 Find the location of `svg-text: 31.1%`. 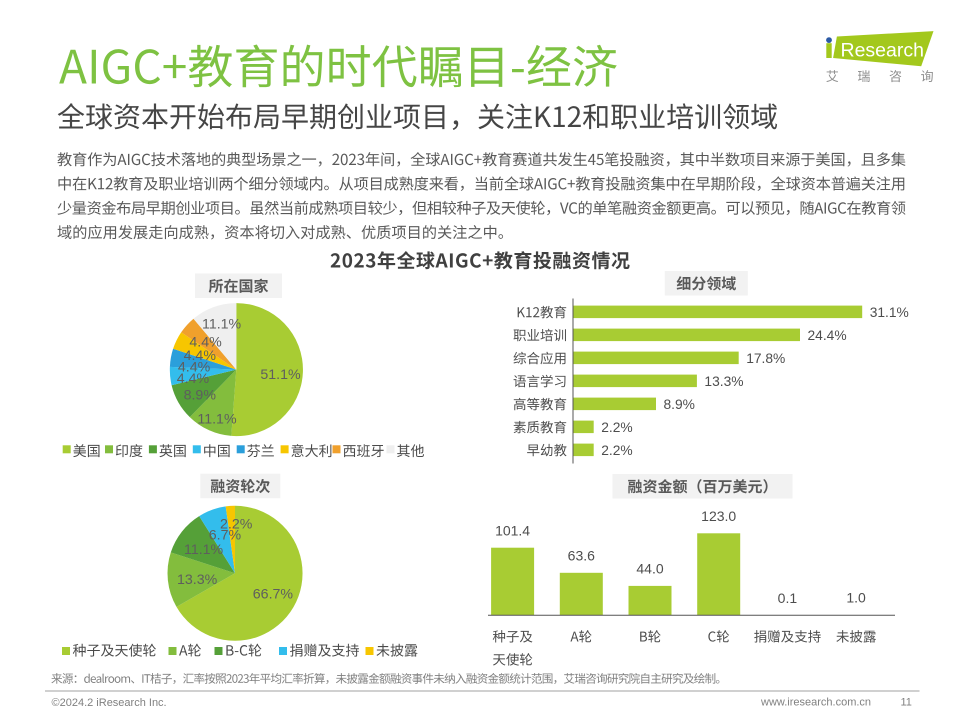

svg-text: 31.1% is located at coordinates (889, 312).